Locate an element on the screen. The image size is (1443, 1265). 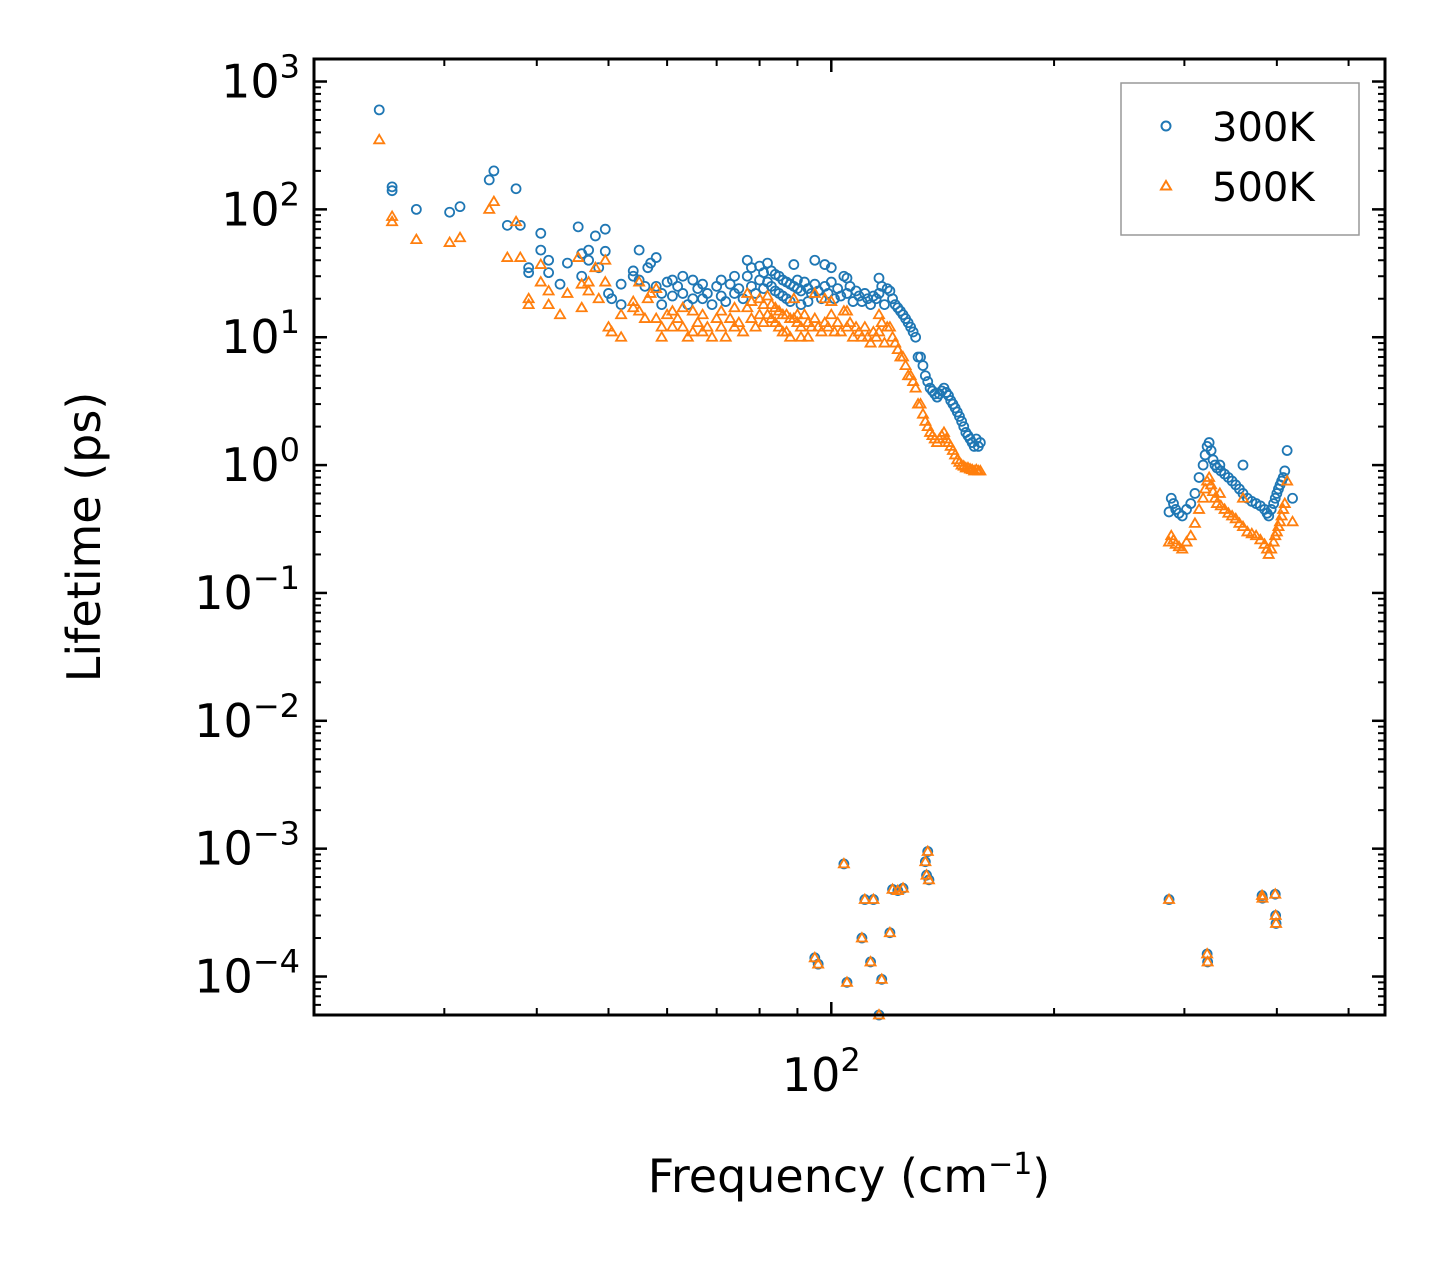
legend: 300K 500K is located at coordinates (1240, 159).